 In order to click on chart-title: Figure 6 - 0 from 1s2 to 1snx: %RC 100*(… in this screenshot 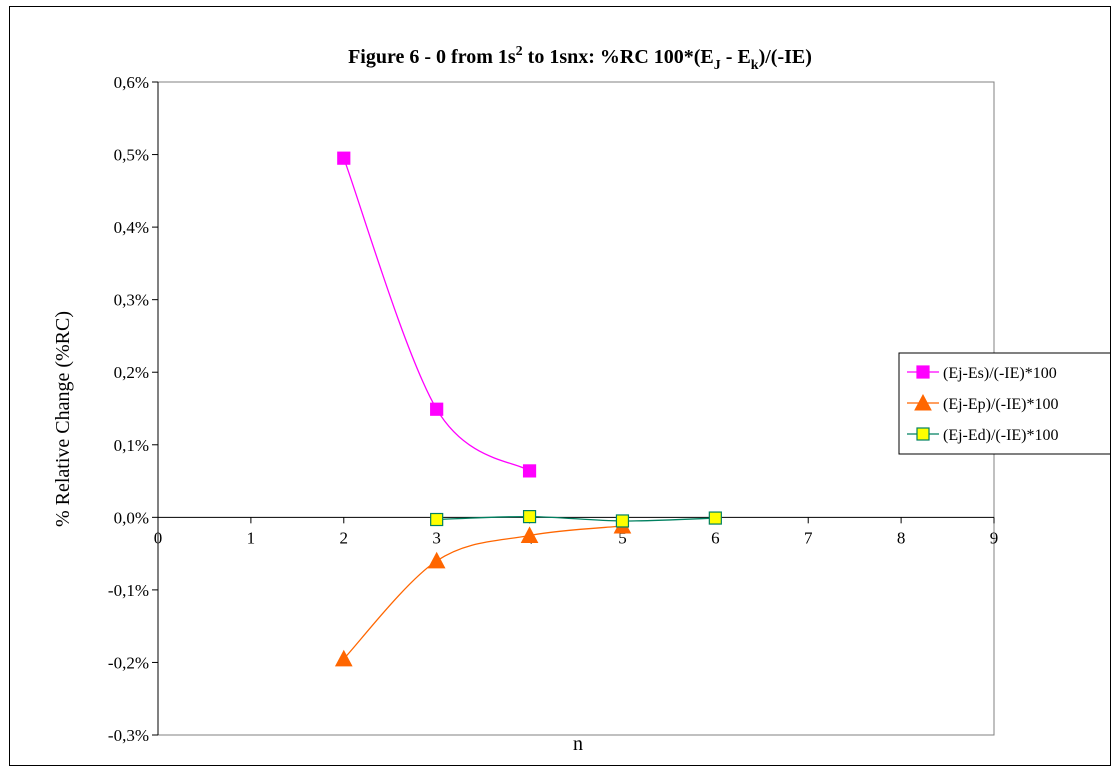, I will do `click(580, 58)`.